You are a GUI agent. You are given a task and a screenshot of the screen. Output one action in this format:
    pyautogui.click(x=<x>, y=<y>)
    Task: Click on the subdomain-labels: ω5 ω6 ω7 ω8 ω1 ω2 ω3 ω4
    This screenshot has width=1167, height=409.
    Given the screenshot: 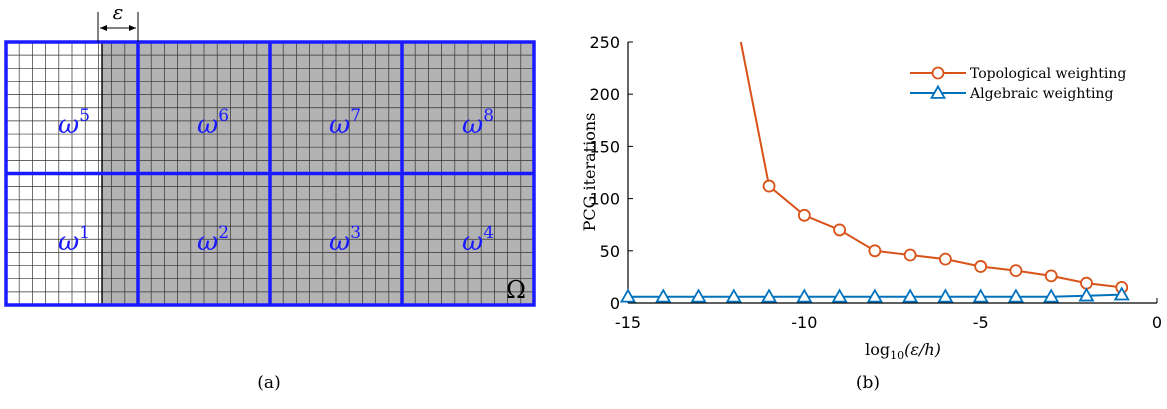 What is the action you would take?
    pyautogui.click(x=276, y=181)
    